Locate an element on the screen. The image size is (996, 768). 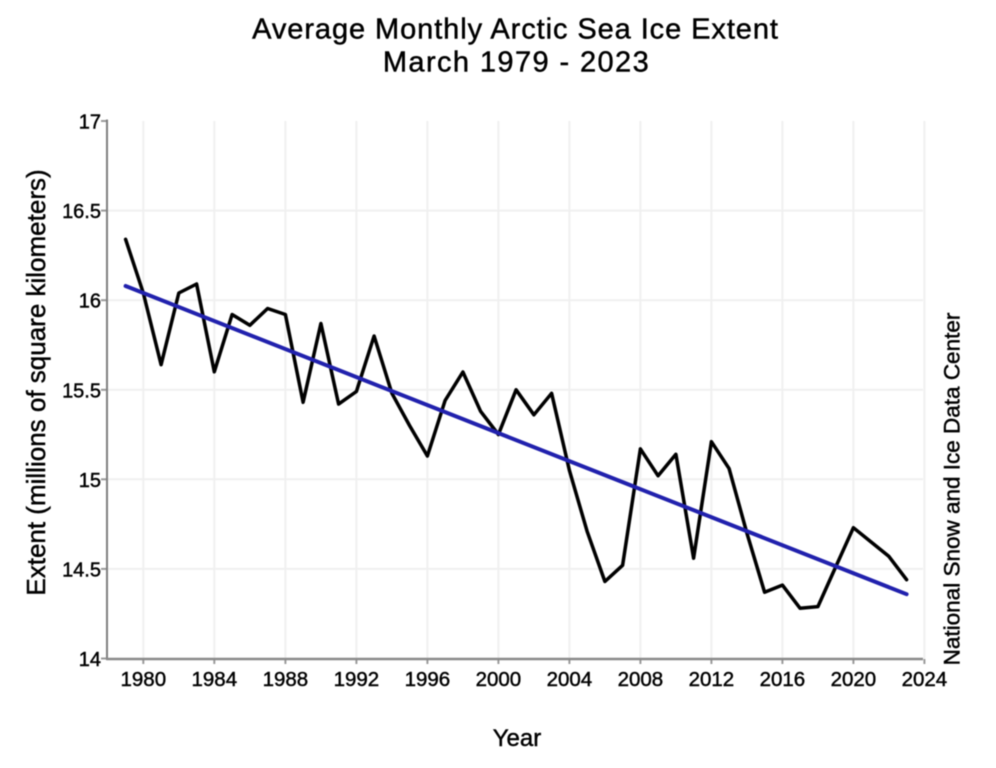
svg-text: 15 is located at coordinates (90, 481).